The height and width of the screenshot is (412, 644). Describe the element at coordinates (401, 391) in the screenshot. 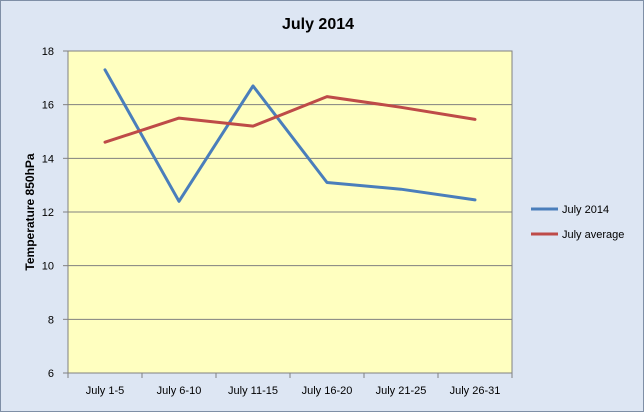

I see `x-tick-label: July 21-25` at that location.